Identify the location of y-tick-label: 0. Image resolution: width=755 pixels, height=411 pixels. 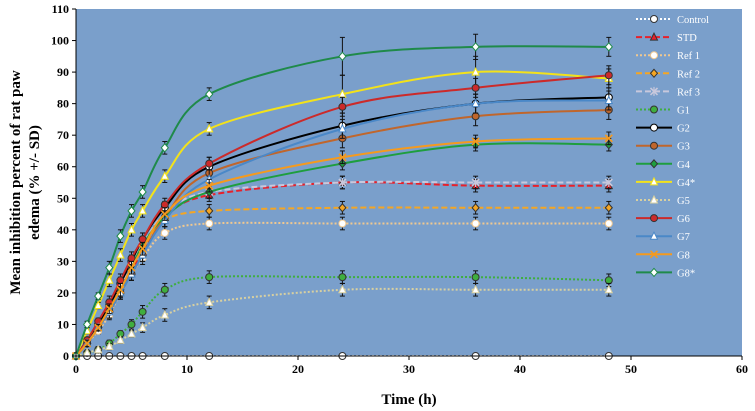
(66, 356).